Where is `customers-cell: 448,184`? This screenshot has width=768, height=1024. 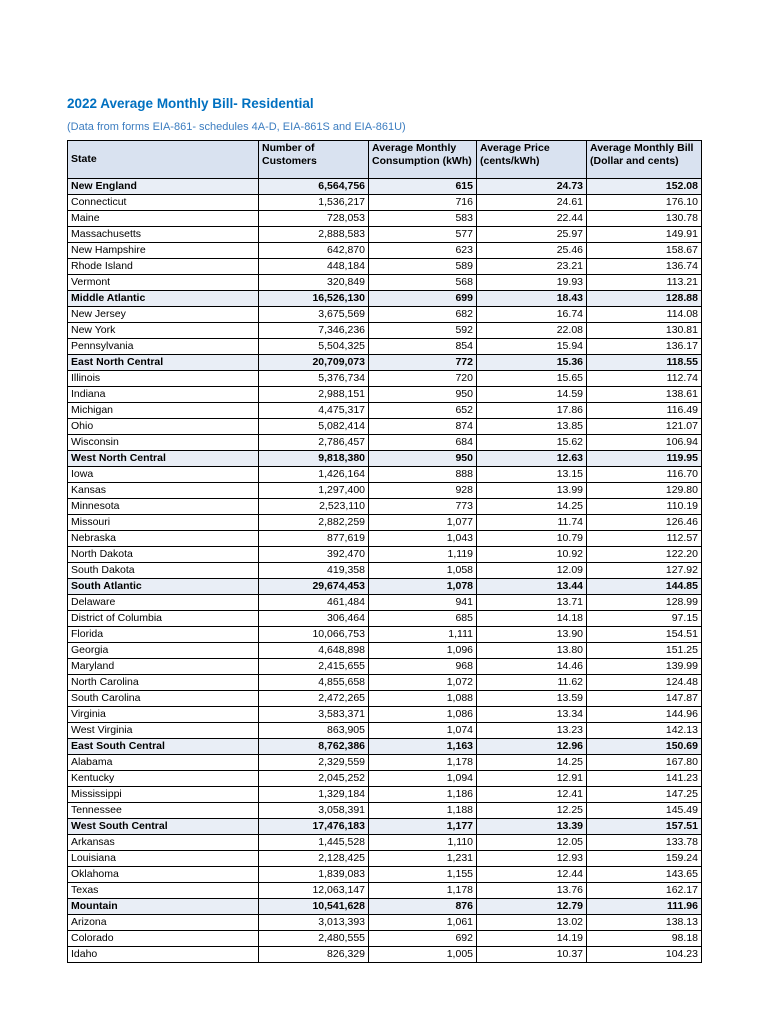
customers-cell: 448,184 is located at coordinates (313, 266).